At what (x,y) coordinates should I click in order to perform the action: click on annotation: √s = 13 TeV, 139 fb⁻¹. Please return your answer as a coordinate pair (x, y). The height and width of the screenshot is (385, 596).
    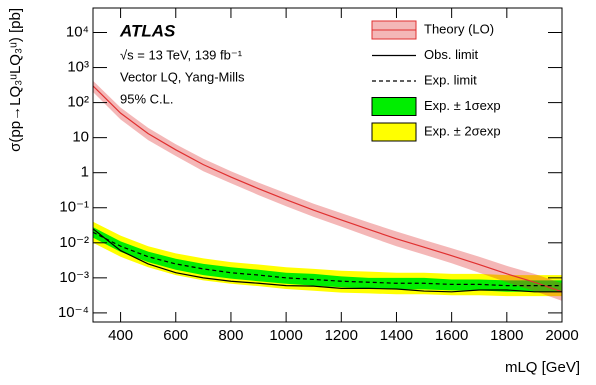
    Looking at the image, I should click on (181, 54).